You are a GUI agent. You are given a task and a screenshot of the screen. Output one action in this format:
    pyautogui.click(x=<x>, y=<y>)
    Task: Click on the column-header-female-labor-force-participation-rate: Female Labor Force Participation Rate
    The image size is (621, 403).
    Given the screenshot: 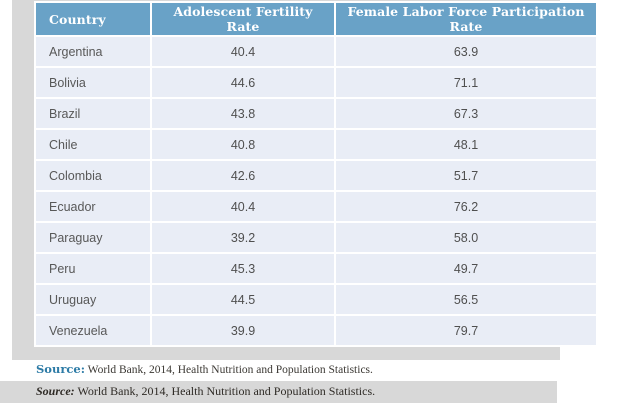 What is the action you would take?
    pyautogui.click(x=466, y=19)
    